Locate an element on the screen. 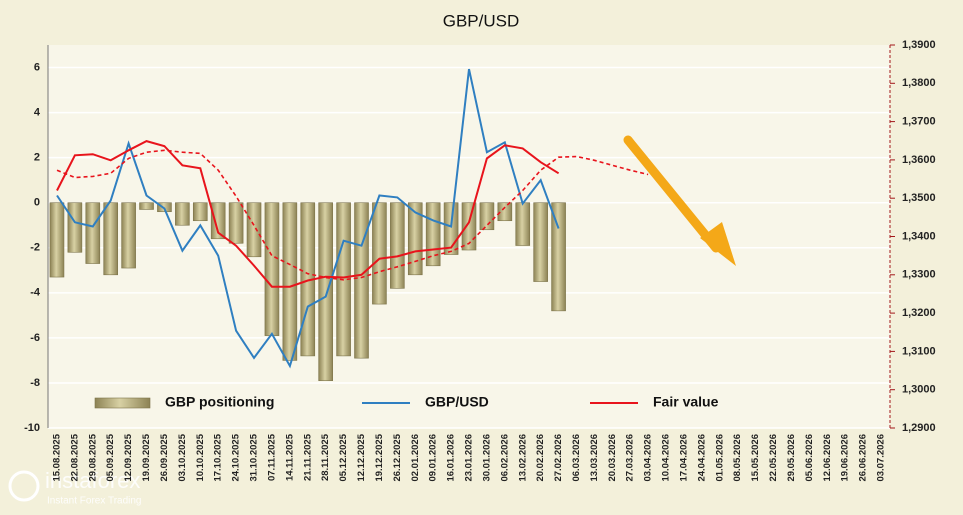  x-tick-label: 07.11.2025 is located at coordinates (271, 457).